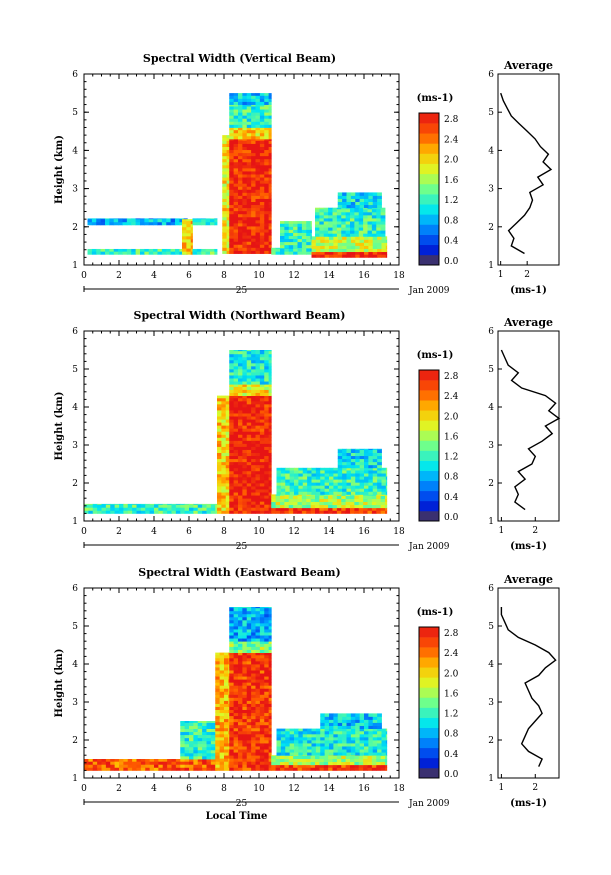  I want to click on profile-x-tick-label: 2, so click(535, 531).